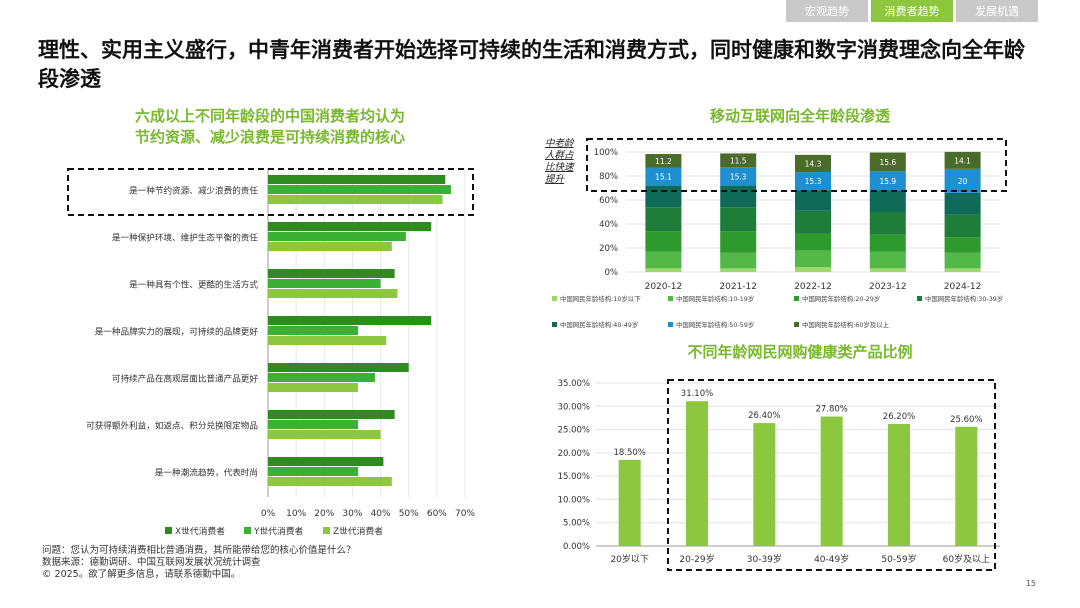 This screenshot has width=1080, height=608. Describe the element at coordinates (966, 559) in the screenshot. I see `x-tick-label: 60岁及以上` at that location.